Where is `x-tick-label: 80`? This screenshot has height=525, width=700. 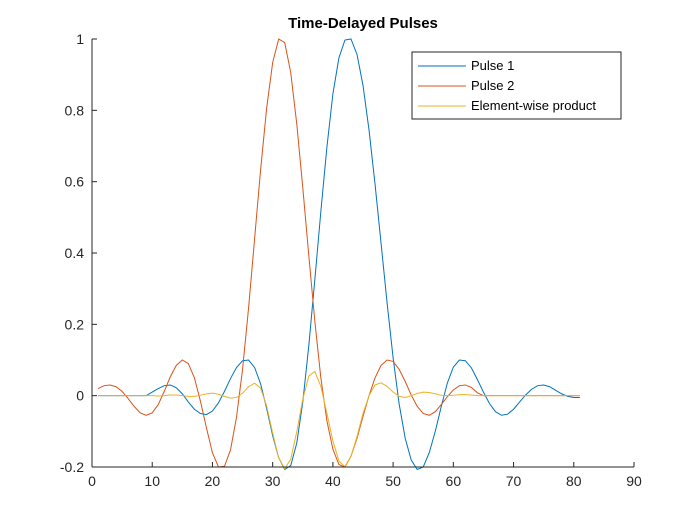
x-tick-label: 80 is located at coordinates (574, 481).